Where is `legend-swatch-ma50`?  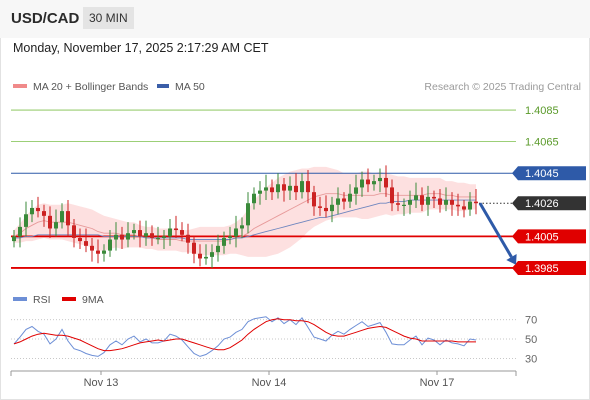
legend-swatch-ma50 is located at coordinates (163, 86).